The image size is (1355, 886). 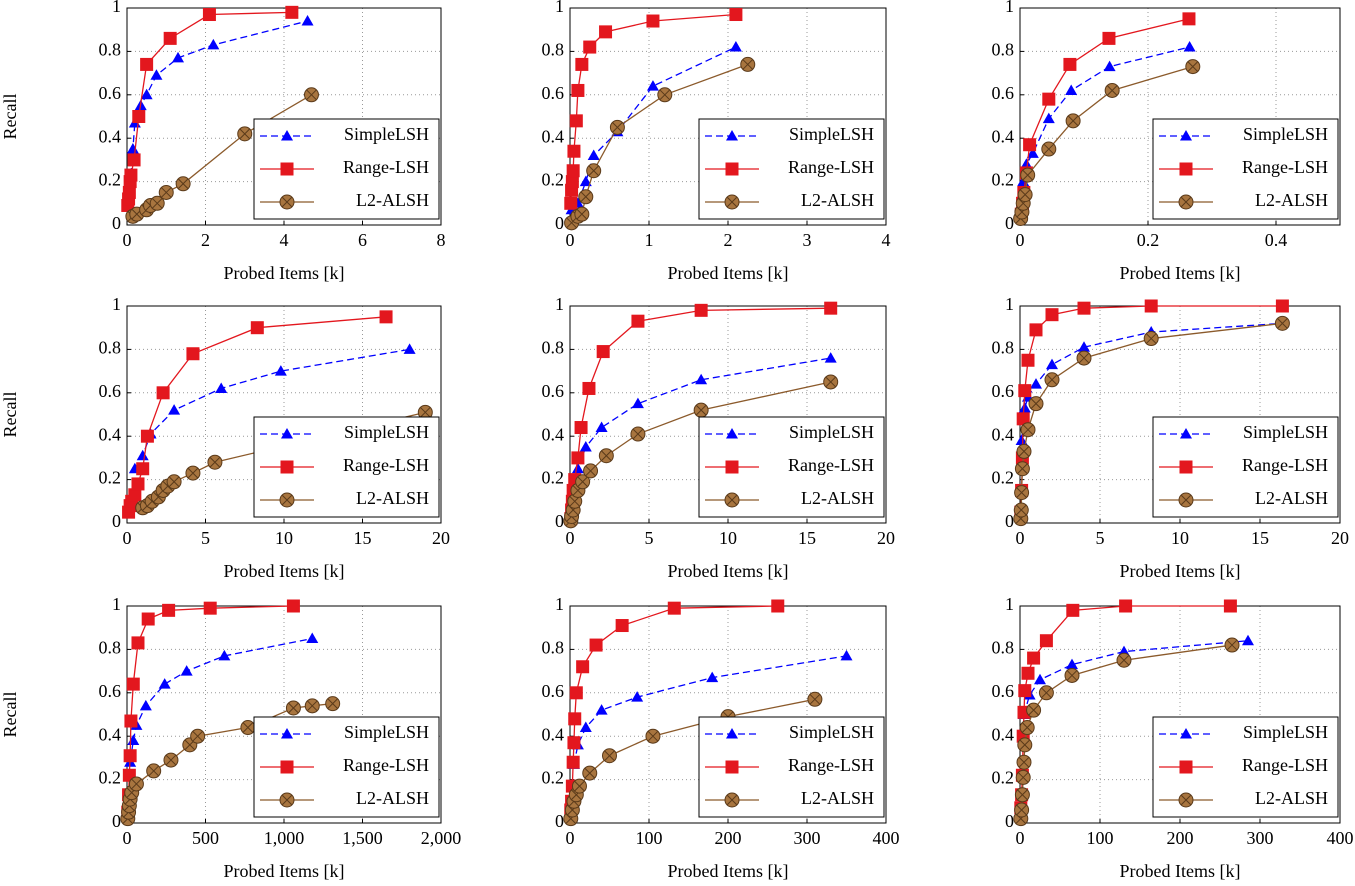 What do you see at coordinates (441, 240) in the screenshot?
I see `x-tick-label: 8` at bounding box center [441, 240].